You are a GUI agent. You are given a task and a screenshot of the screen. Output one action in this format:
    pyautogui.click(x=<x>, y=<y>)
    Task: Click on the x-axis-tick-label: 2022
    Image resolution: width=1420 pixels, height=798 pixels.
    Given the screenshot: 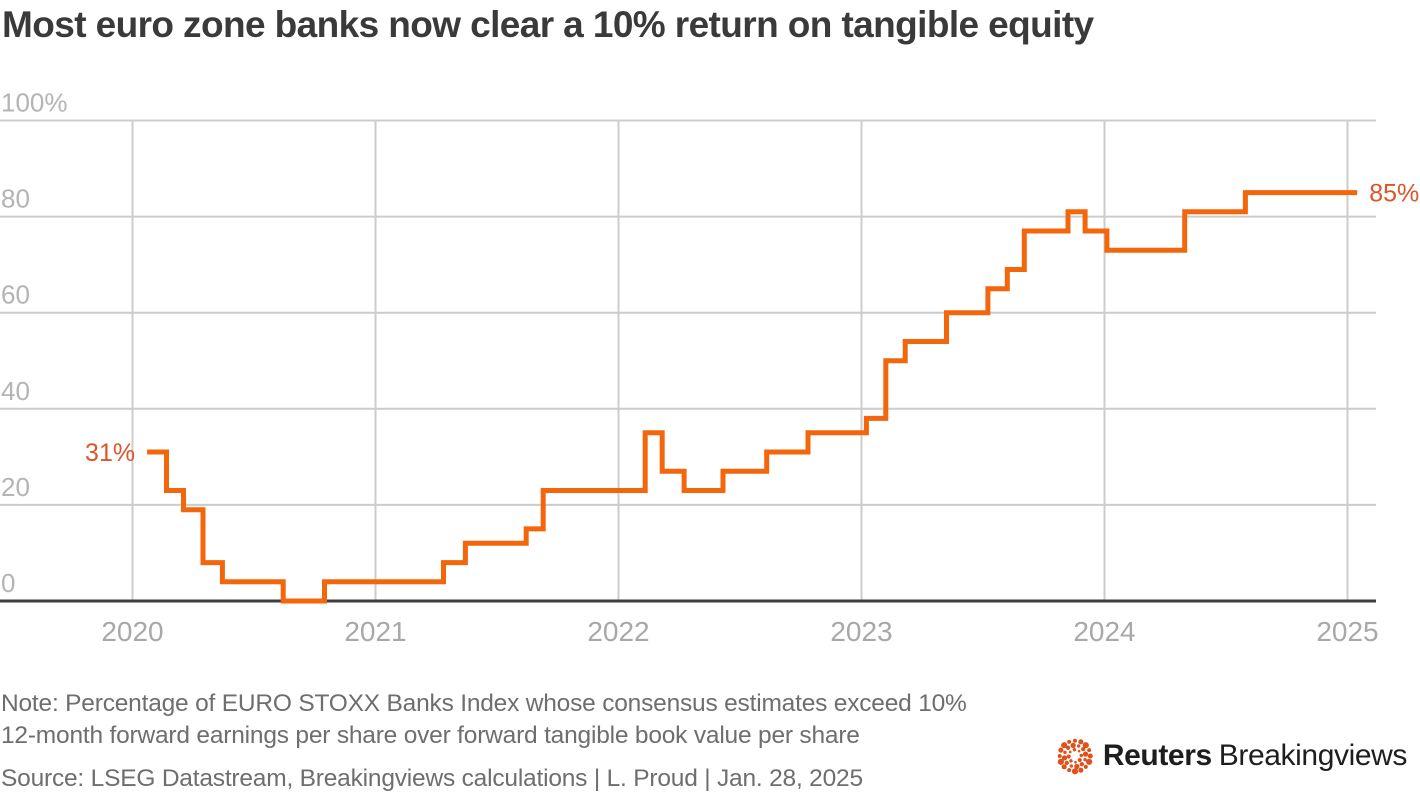 What is the action you would take?
    pyautogui.click(x=618, y=631)
    